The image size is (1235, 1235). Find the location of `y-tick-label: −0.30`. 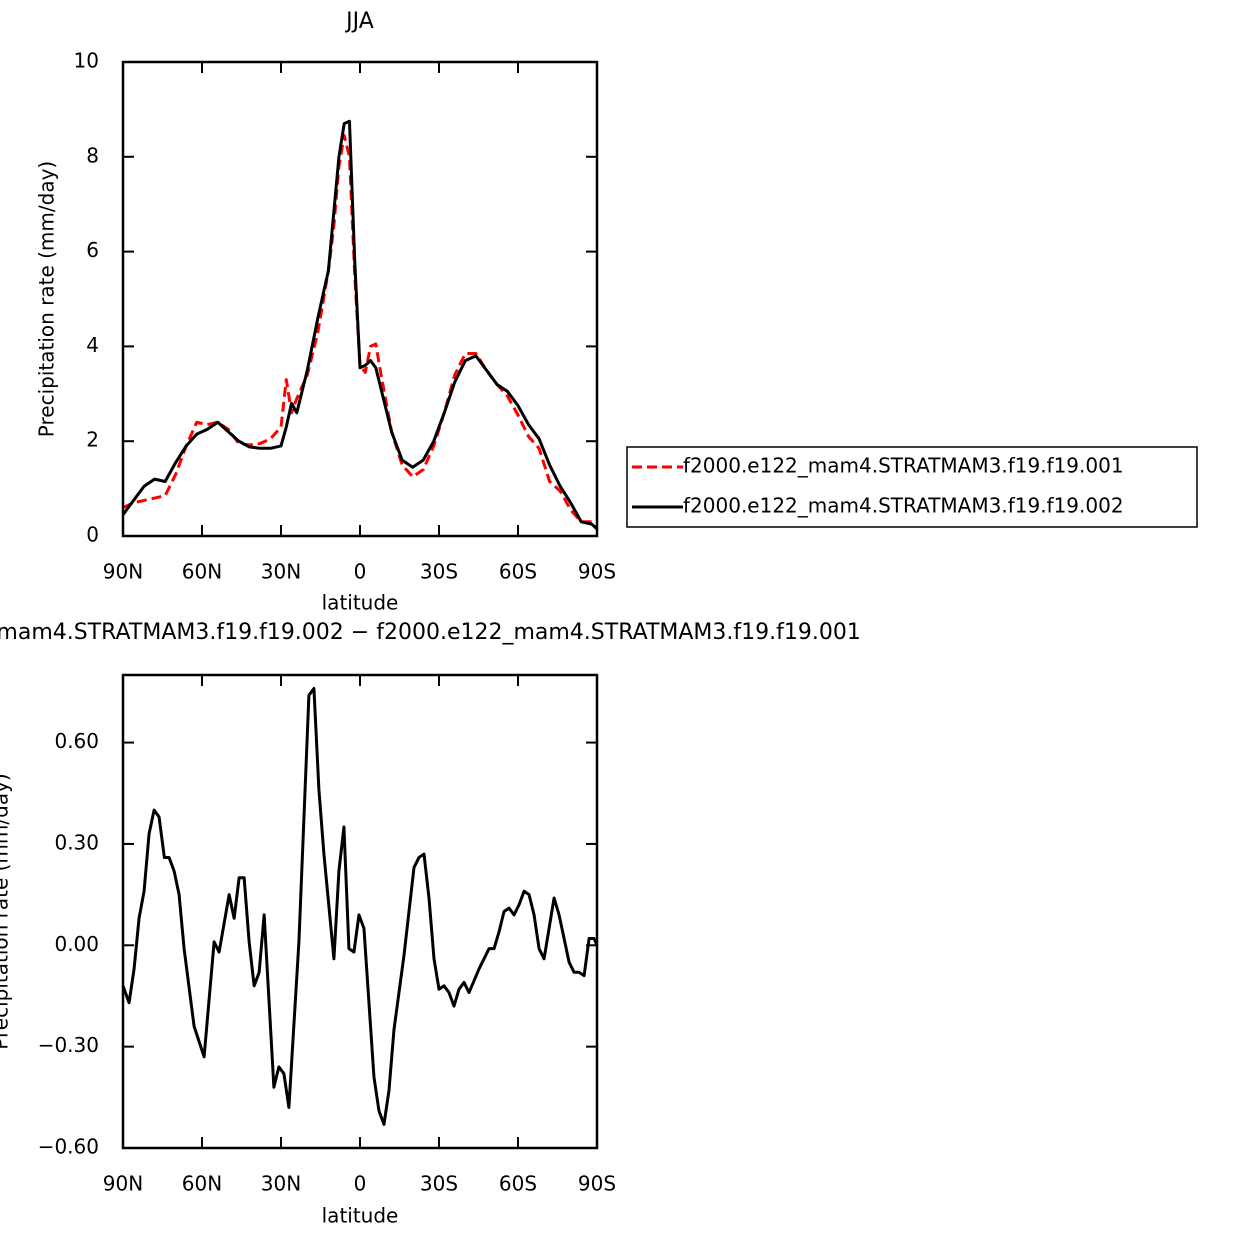

y-tick-label: −0.30 is located at coordinates (68, 1045).